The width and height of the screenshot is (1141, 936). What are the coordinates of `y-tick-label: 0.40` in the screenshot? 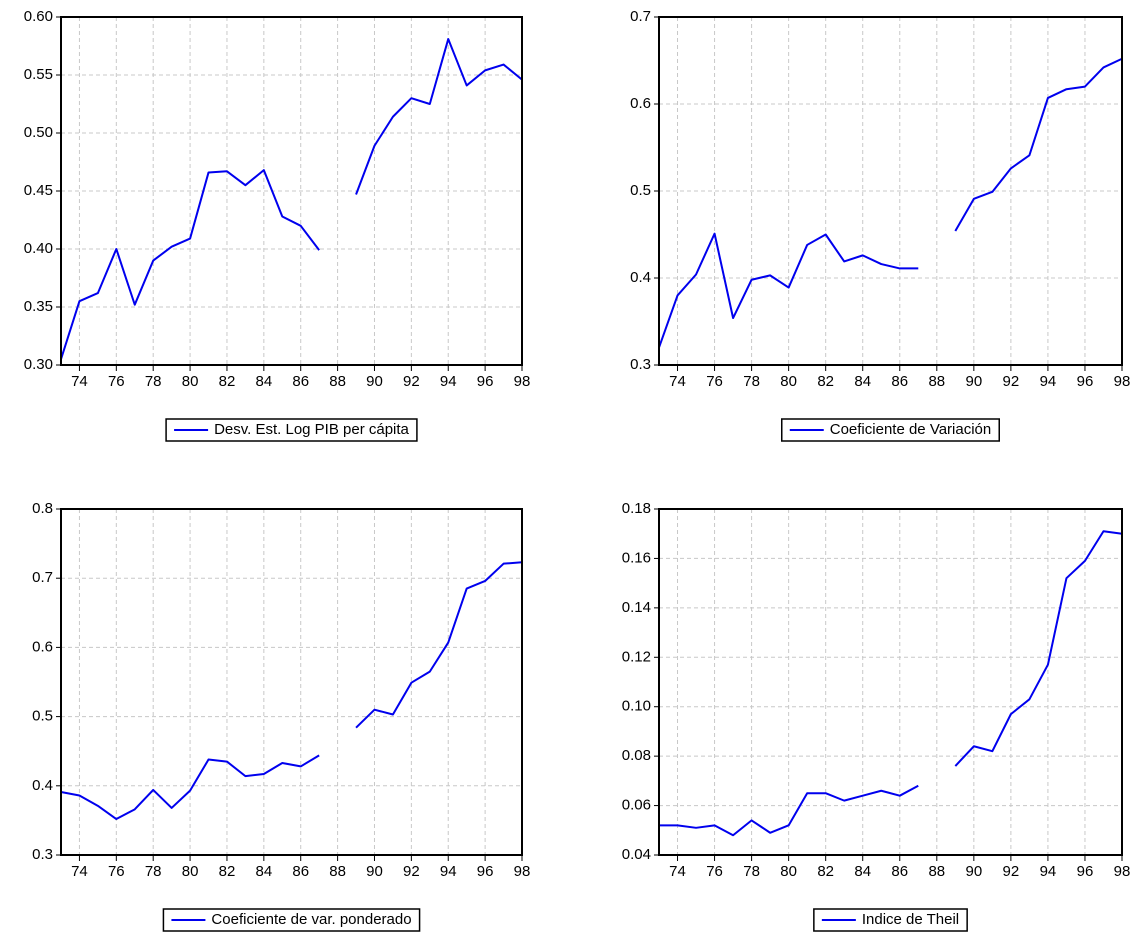 It's located at (38, 248).